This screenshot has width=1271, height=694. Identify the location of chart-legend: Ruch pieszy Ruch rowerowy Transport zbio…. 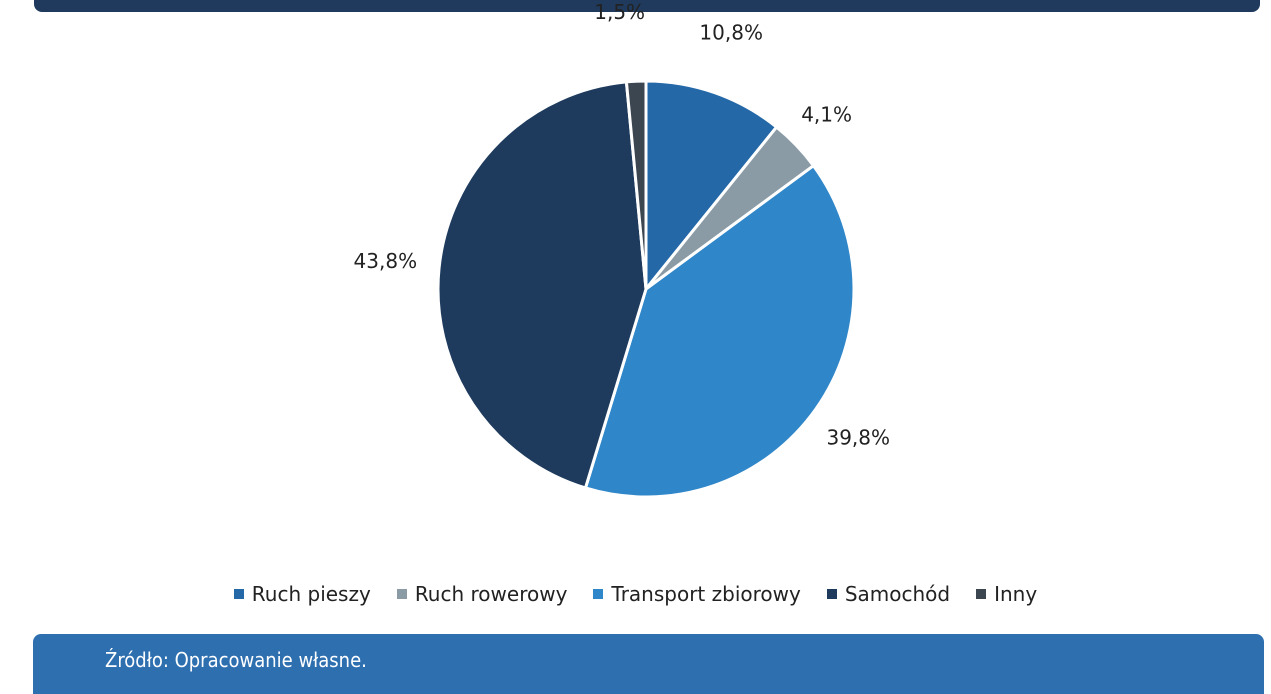
(635, 594).